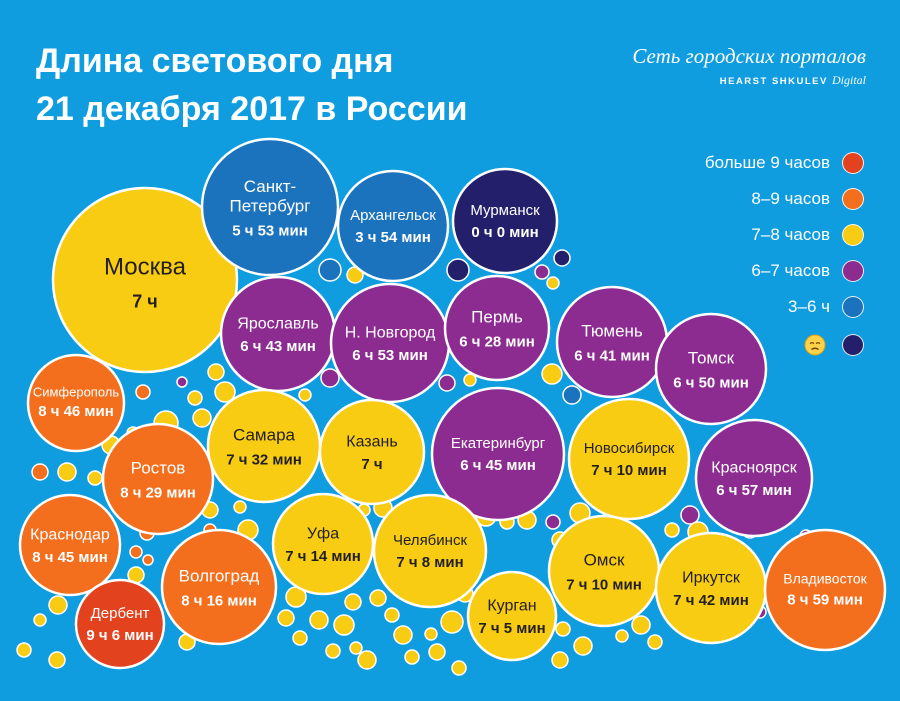  I want to click on legend-label: 3–6 ч, so click(809, 306).